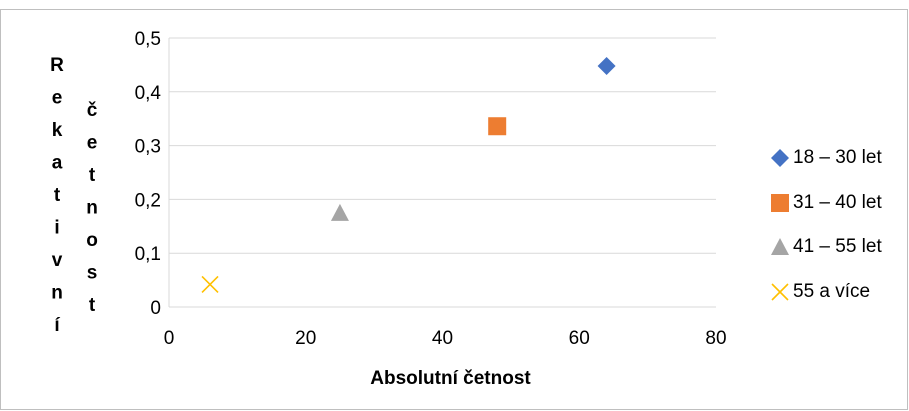  I want to click on y-tick-labels: 0 0,1 0,2 0,3 0,4 0,5, so click(148, 174).